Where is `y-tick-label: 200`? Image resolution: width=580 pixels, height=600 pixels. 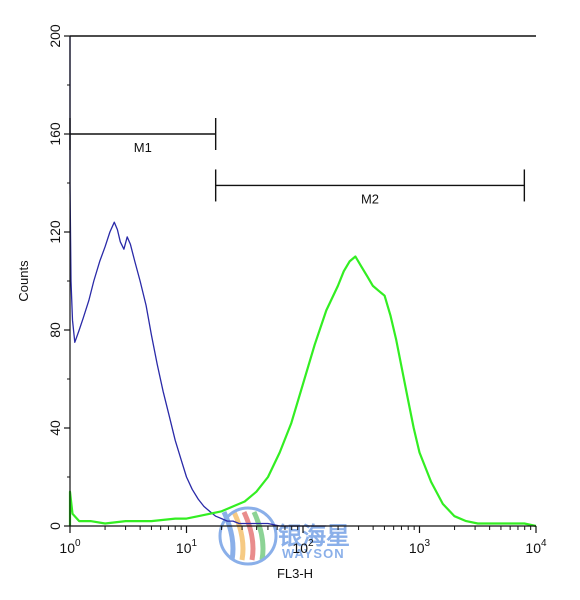 y-tick-label: 200 is located at coordinates (55, 36).